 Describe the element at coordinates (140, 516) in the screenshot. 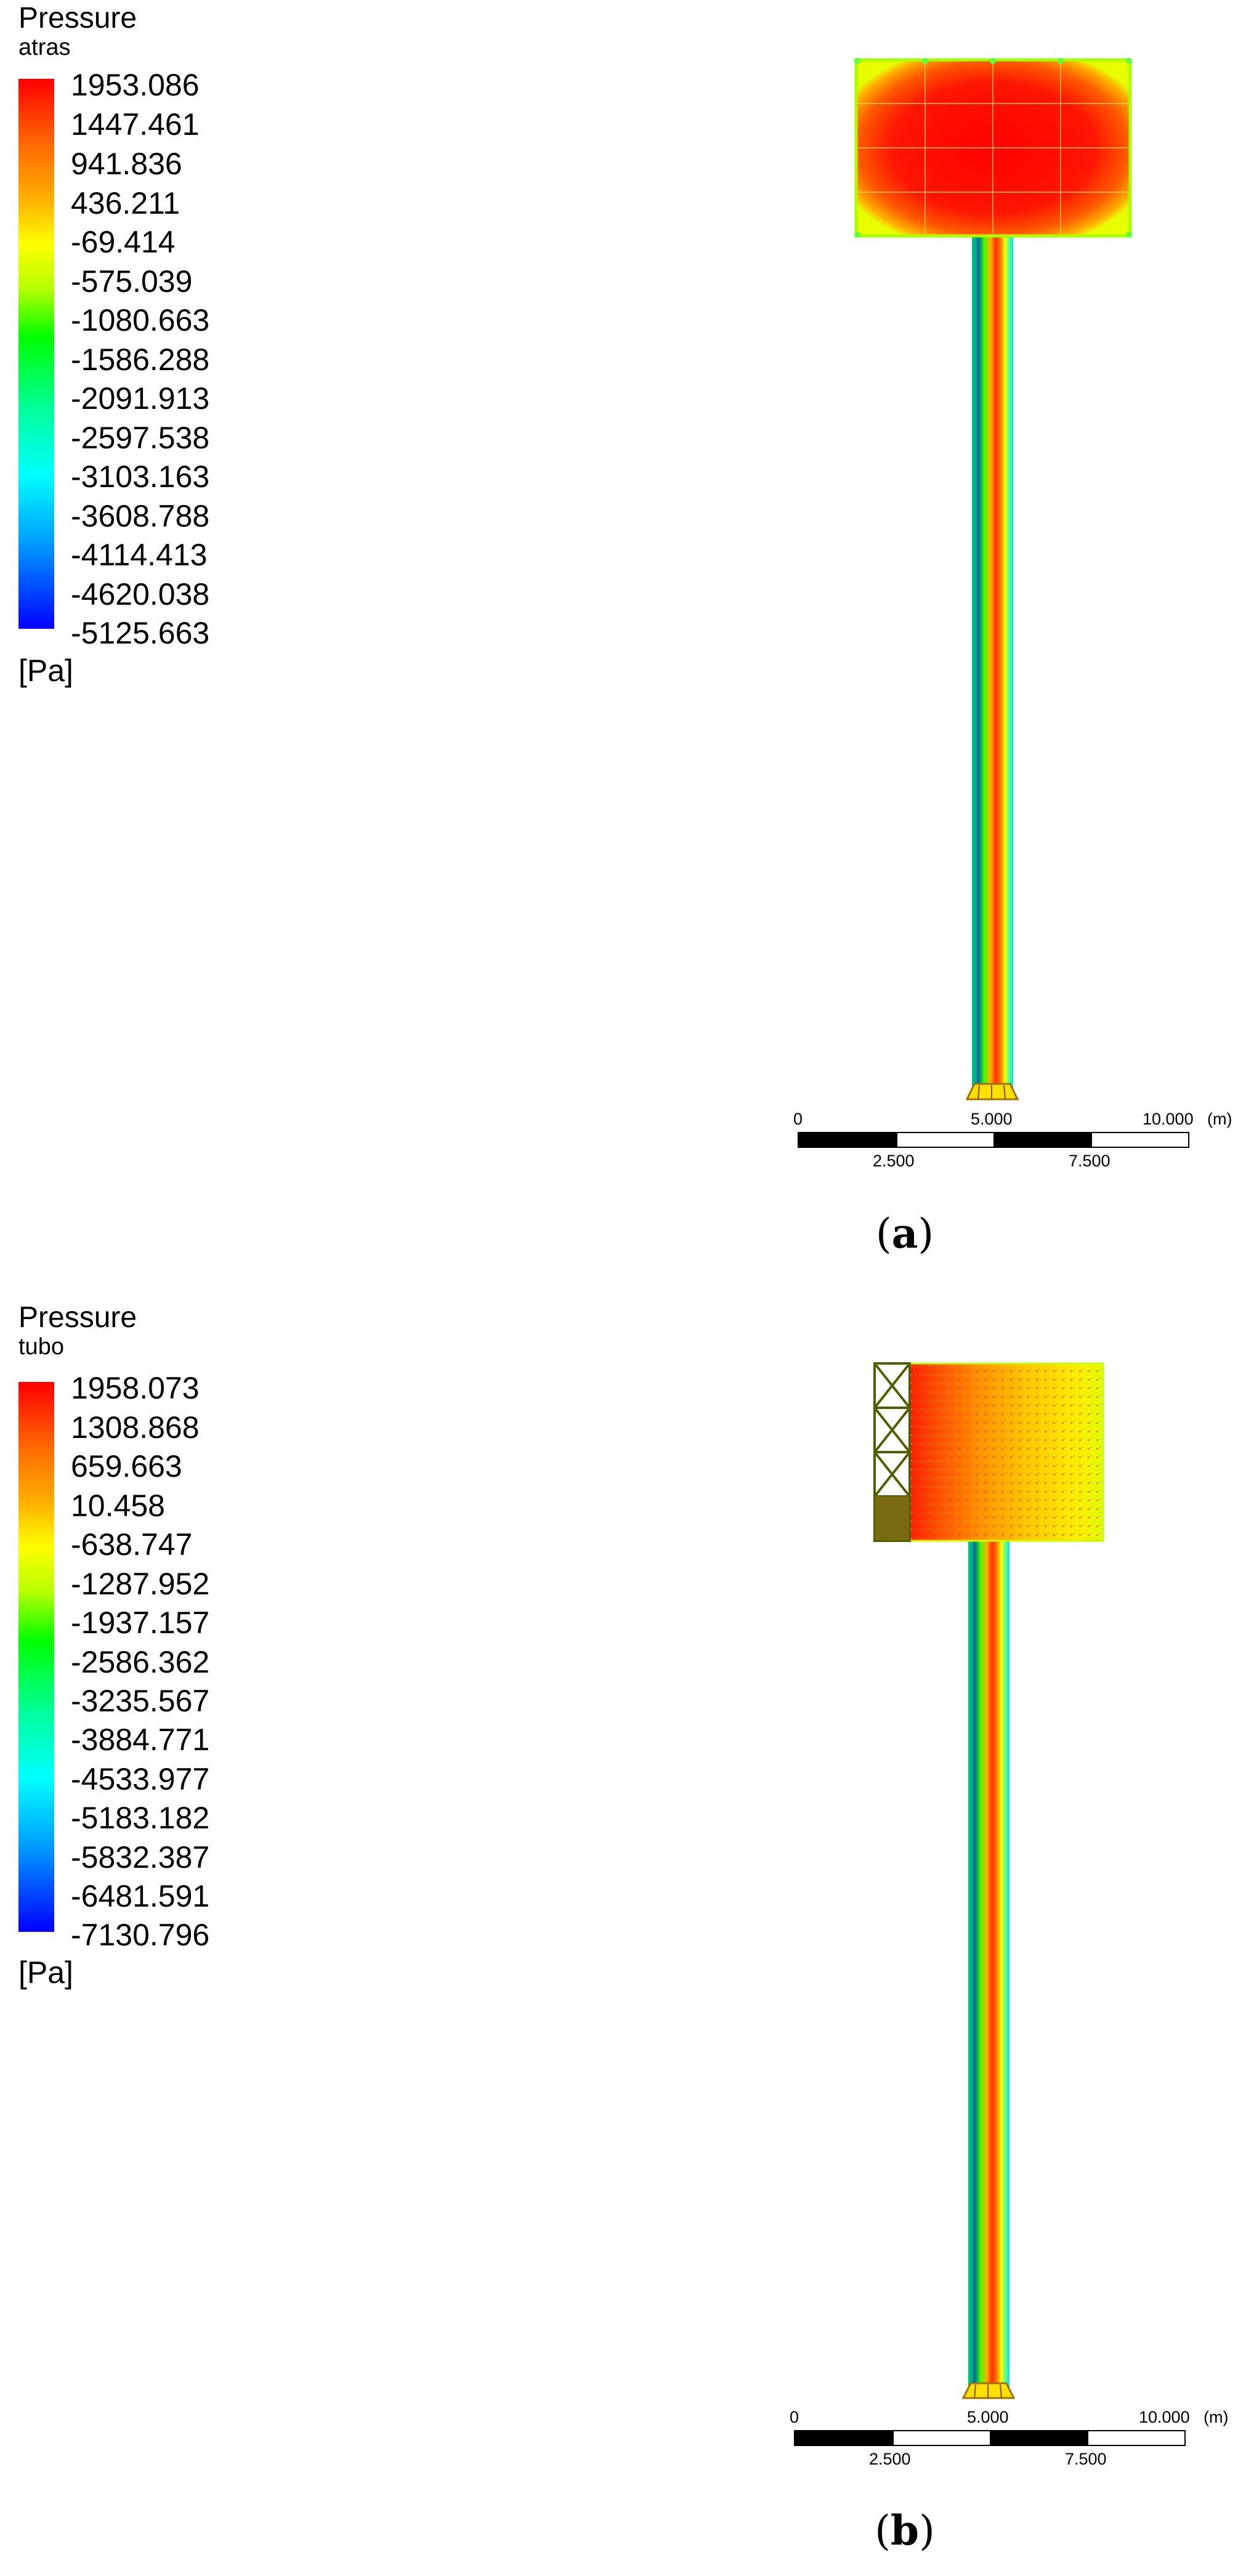

I see `legend-tick: -3608.788` at that location.